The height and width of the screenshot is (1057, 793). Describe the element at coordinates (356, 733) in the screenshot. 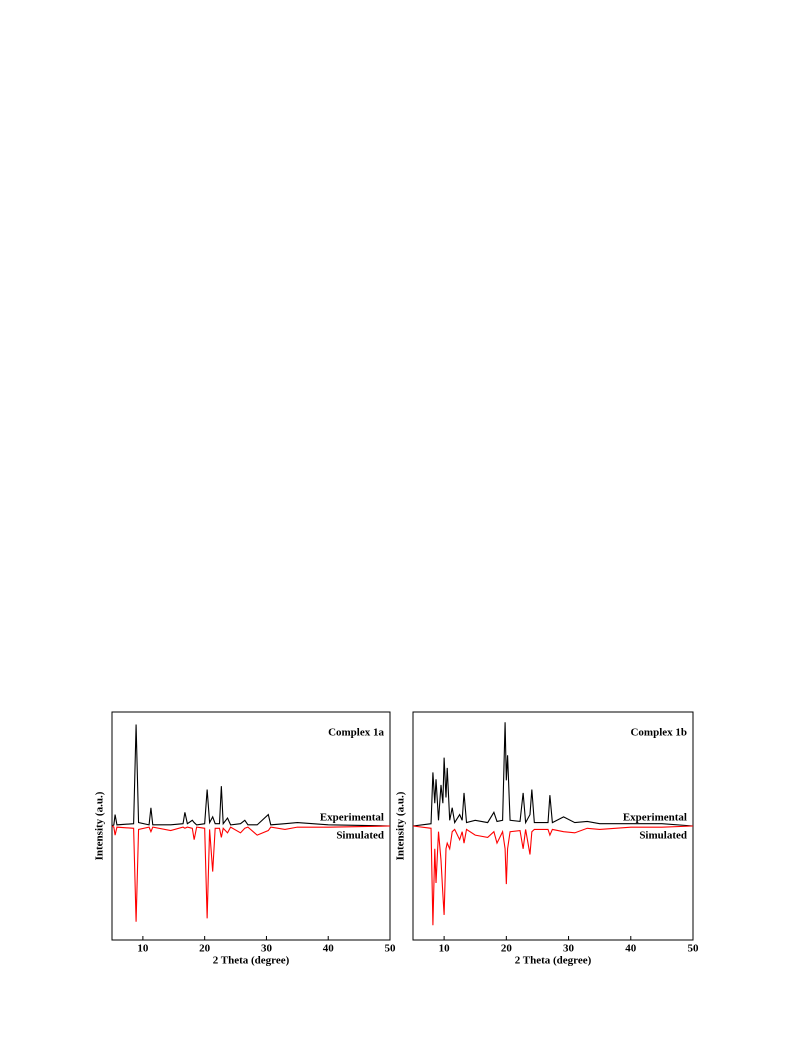

I see `chart-title: Complex 1a` at that location.